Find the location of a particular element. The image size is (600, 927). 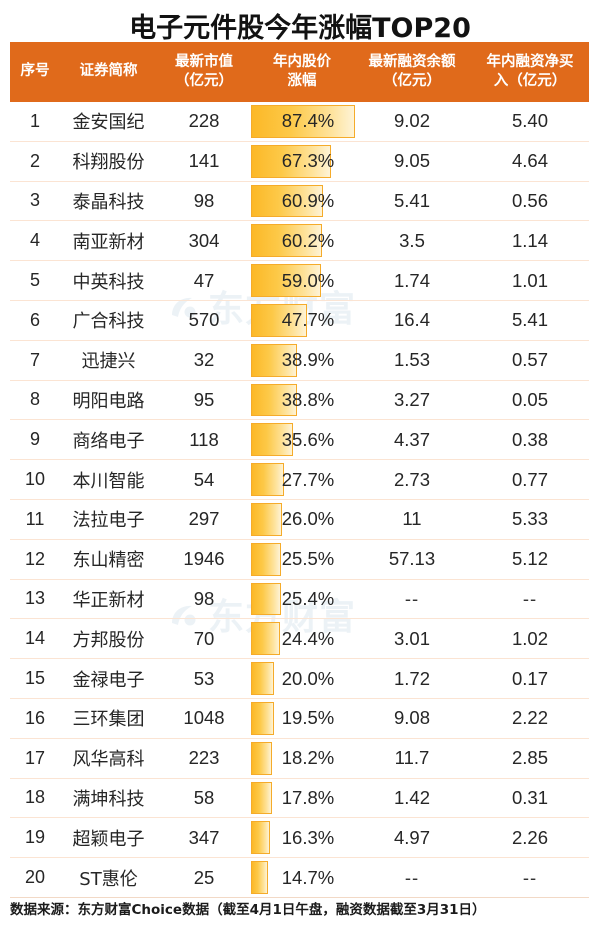

table-row: 11 法拉电子 297 26.0% 11 5.33 is located at coordinates (299, 520).